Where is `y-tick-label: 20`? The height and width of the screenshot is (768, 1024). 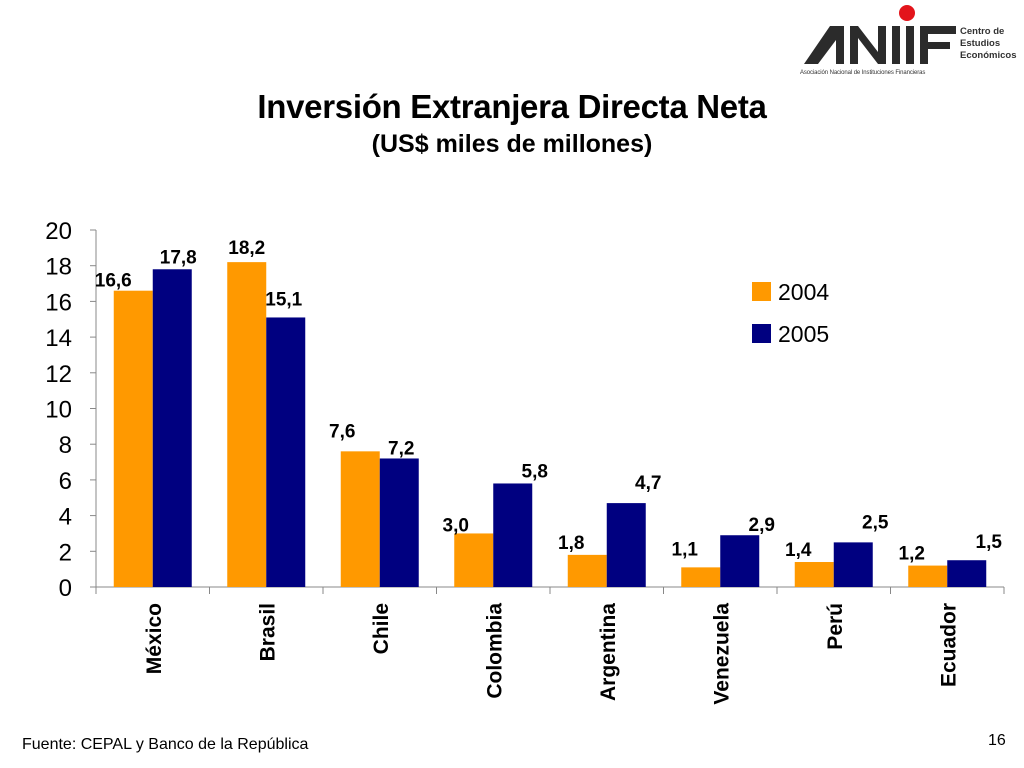 y-tick-label: 20 is located at coordinates (58, 231).